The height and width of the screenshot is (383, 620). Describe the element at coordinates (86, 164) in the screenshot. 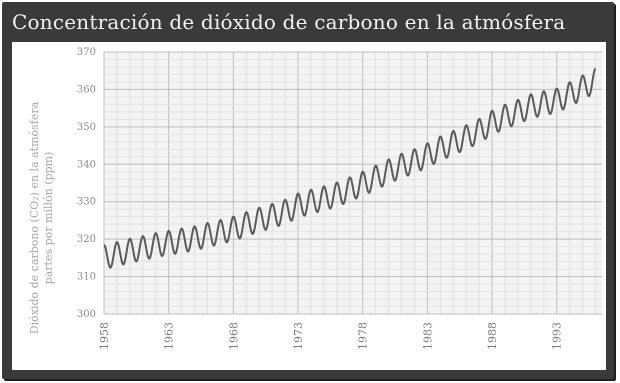

I see `y-tick-label: 340` at that location.